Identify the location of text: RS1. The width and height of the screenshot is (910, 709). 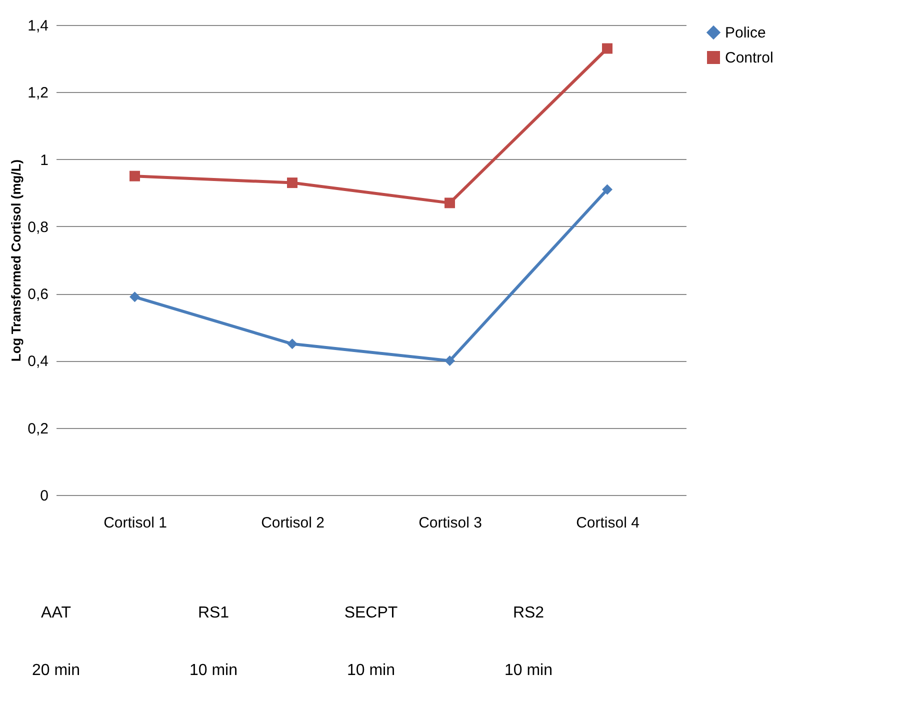
(214, 613).